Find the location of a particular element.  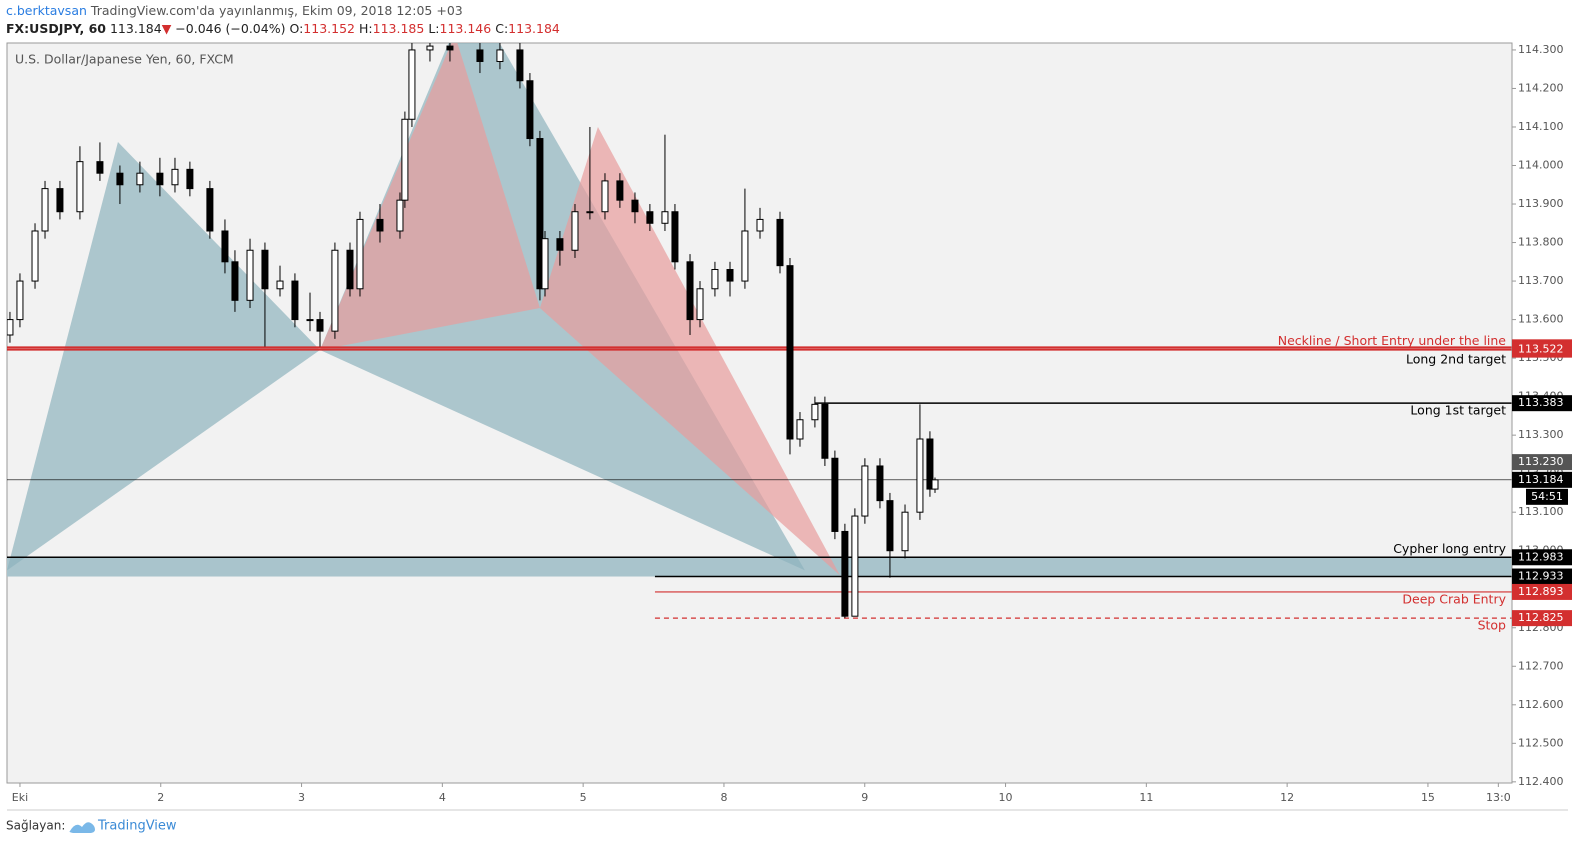

arrow: ▼ is located at coordinates (166, 28).